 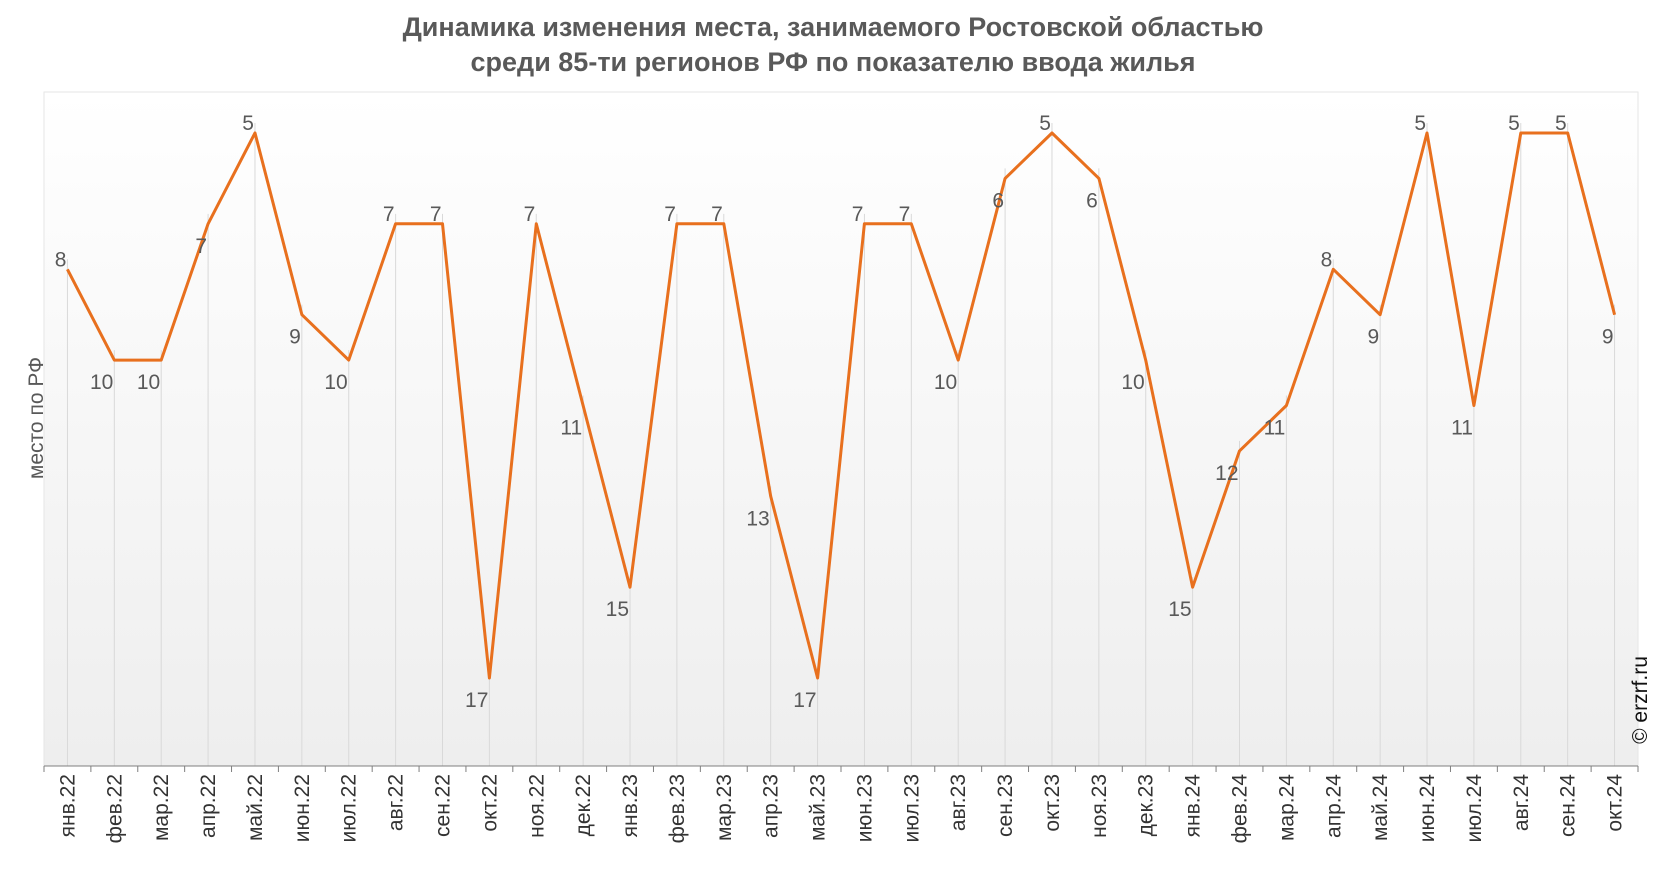 I want to click on x-tick-label: дек.23, so click(x=1146, y=805).